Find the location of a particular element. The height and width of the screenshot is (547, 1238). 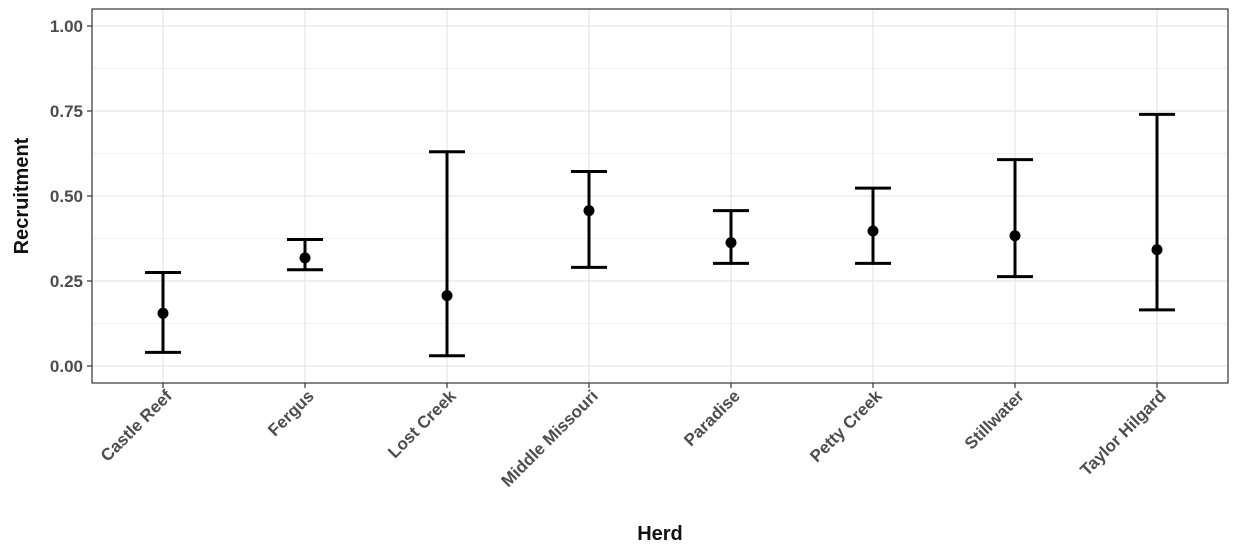

y-tick-label: 0.50 is located at coordinates (66, 196).